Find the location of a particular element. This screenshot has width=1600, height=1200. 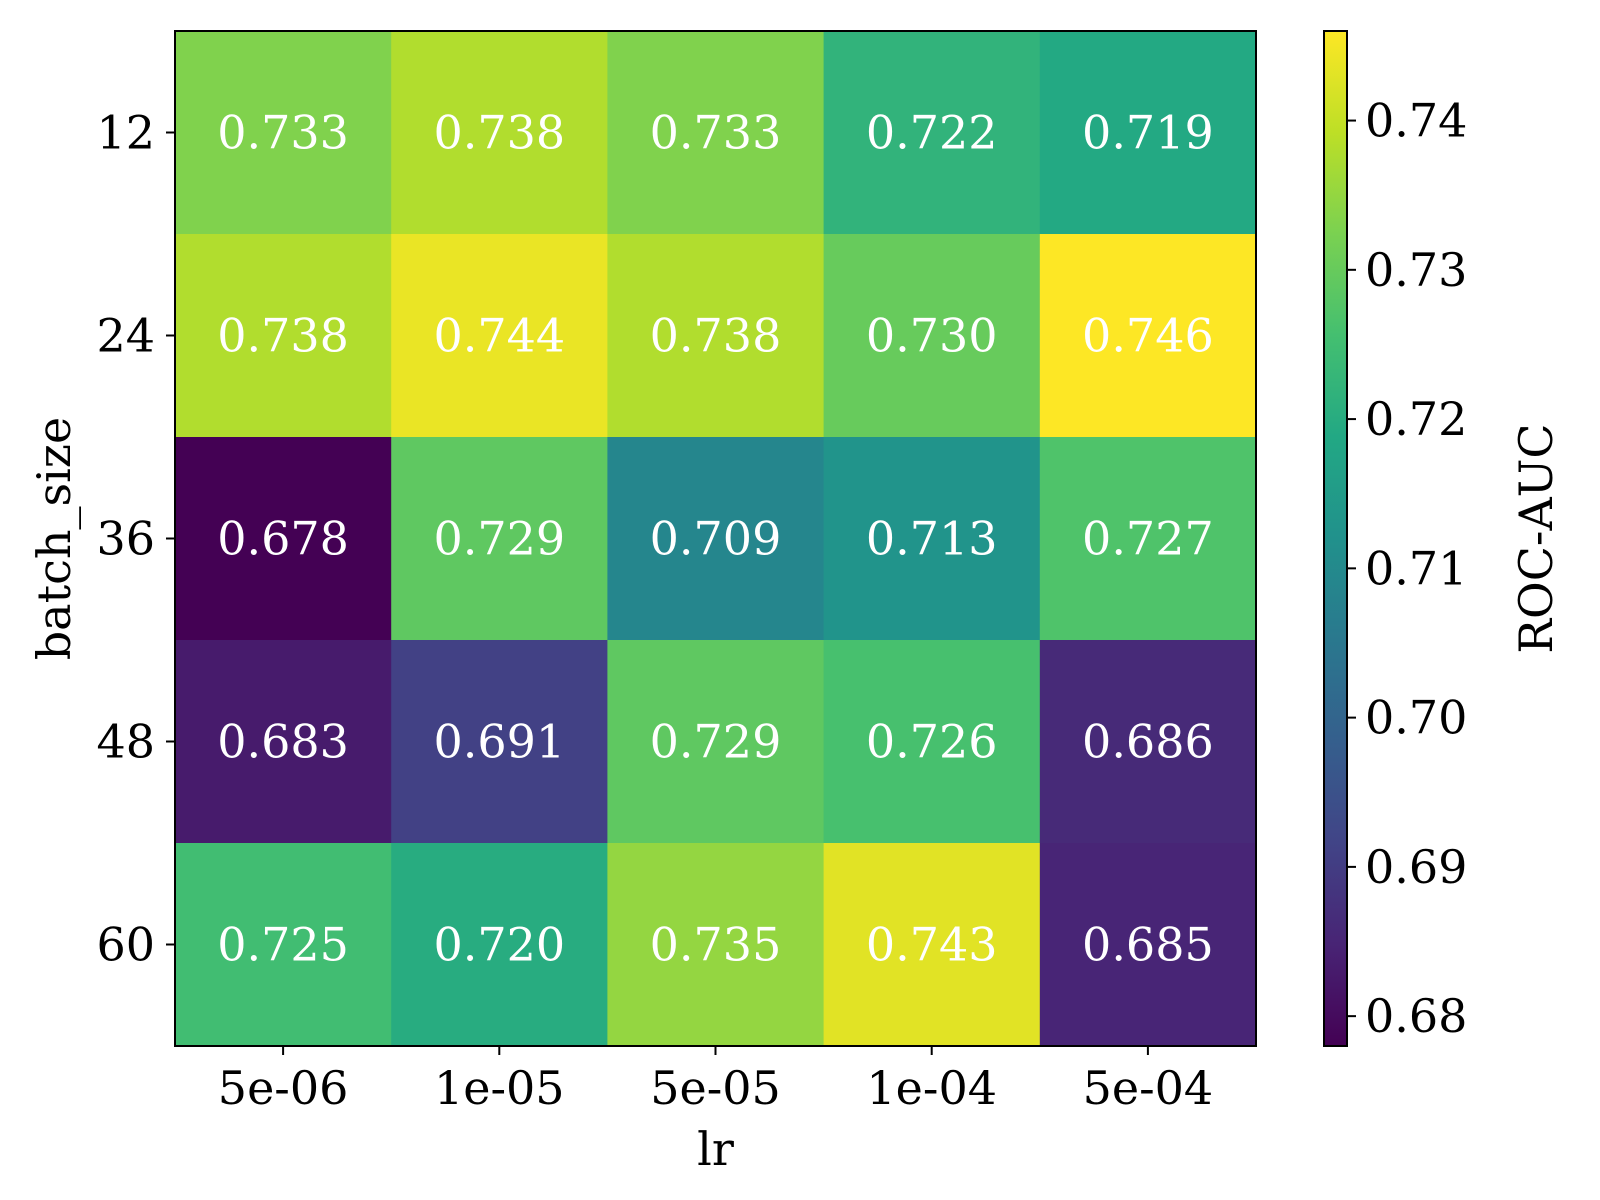

cell-value-label: 0.730 is located at coordinates (932, 336).